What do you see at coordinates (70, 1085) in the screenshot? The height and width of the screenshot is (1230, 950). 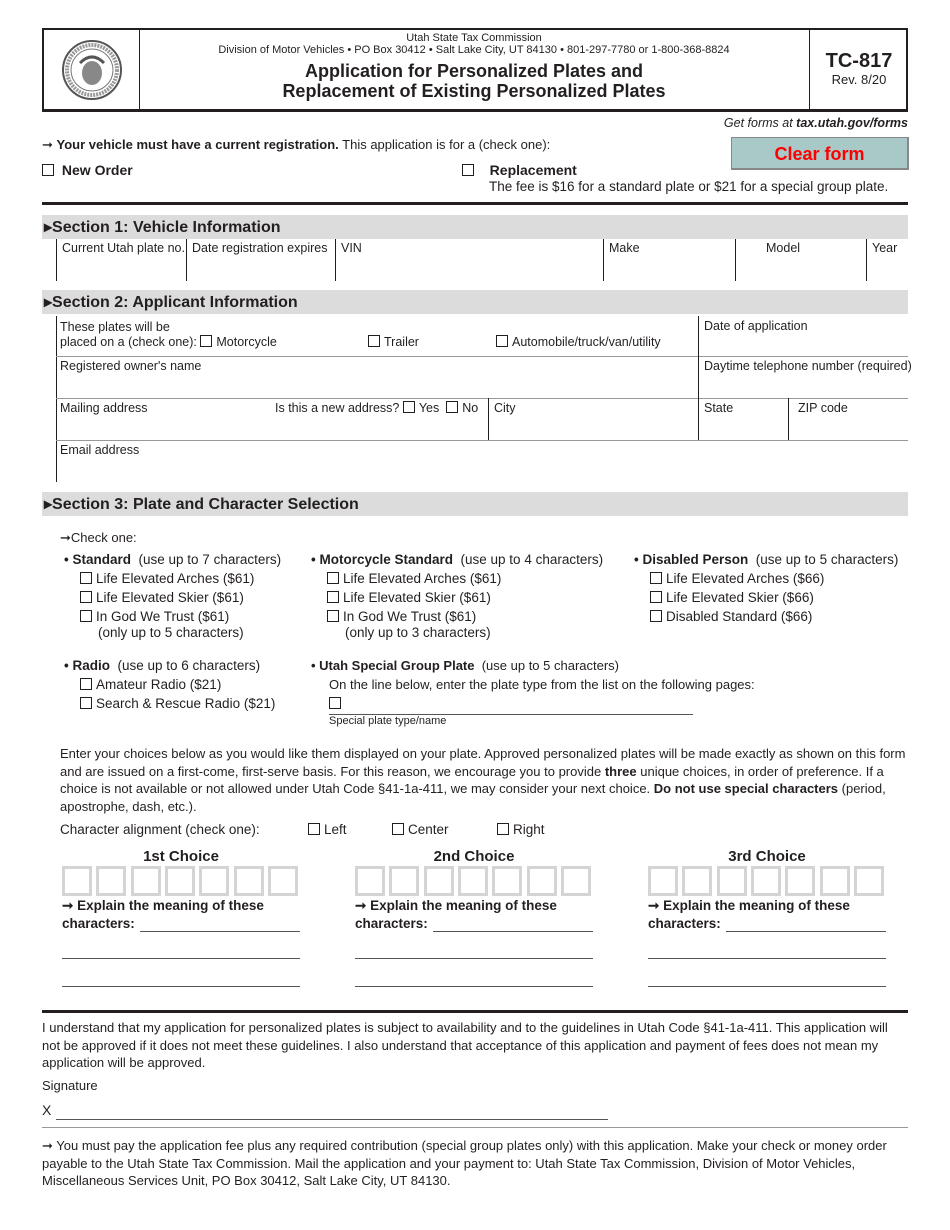 I see `signature-label: Signature` at bounding box center [70, 1085].